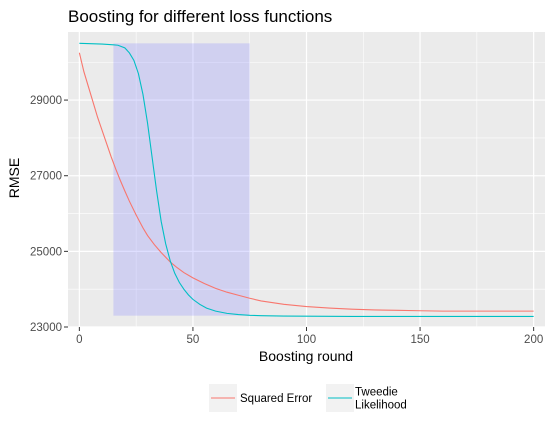 The height and width of the screenshot is (425, 554). I want to click on y-tick-label: 23000, so click(46, 328).